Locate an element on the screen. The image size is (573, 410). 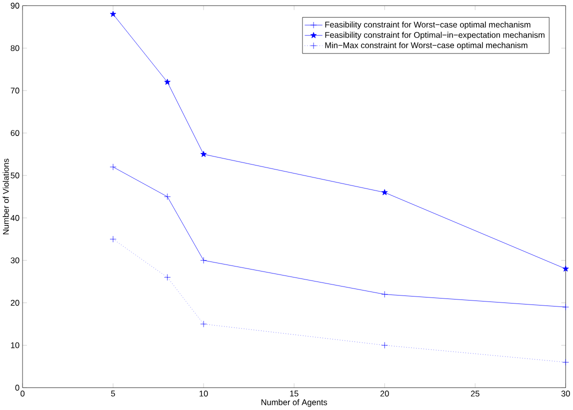
y-tick-label: 30 is located at coordinates (15, 261).